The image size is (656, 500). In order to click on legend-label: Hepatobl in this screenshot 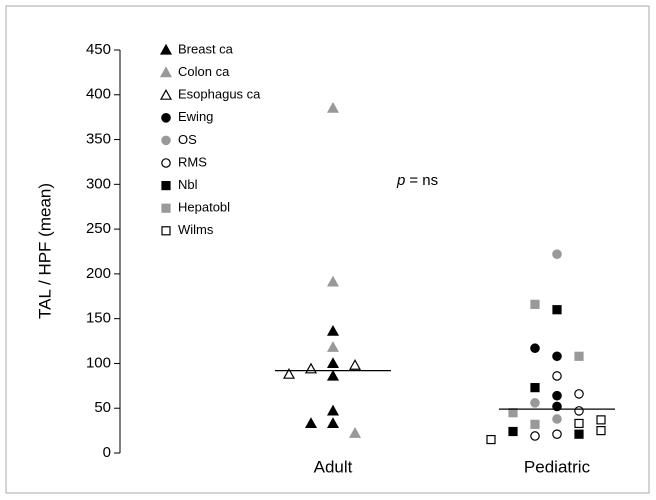, I will do `click(204, 207)`.